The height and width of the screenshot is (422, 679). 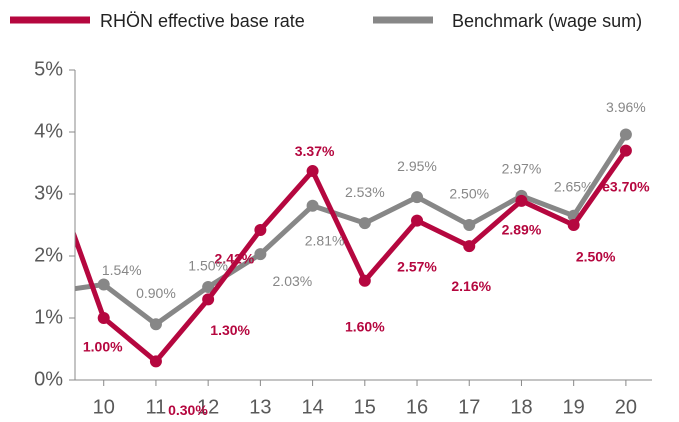 I want to click on x-tick-label: 13, so click(x=260, y=407).